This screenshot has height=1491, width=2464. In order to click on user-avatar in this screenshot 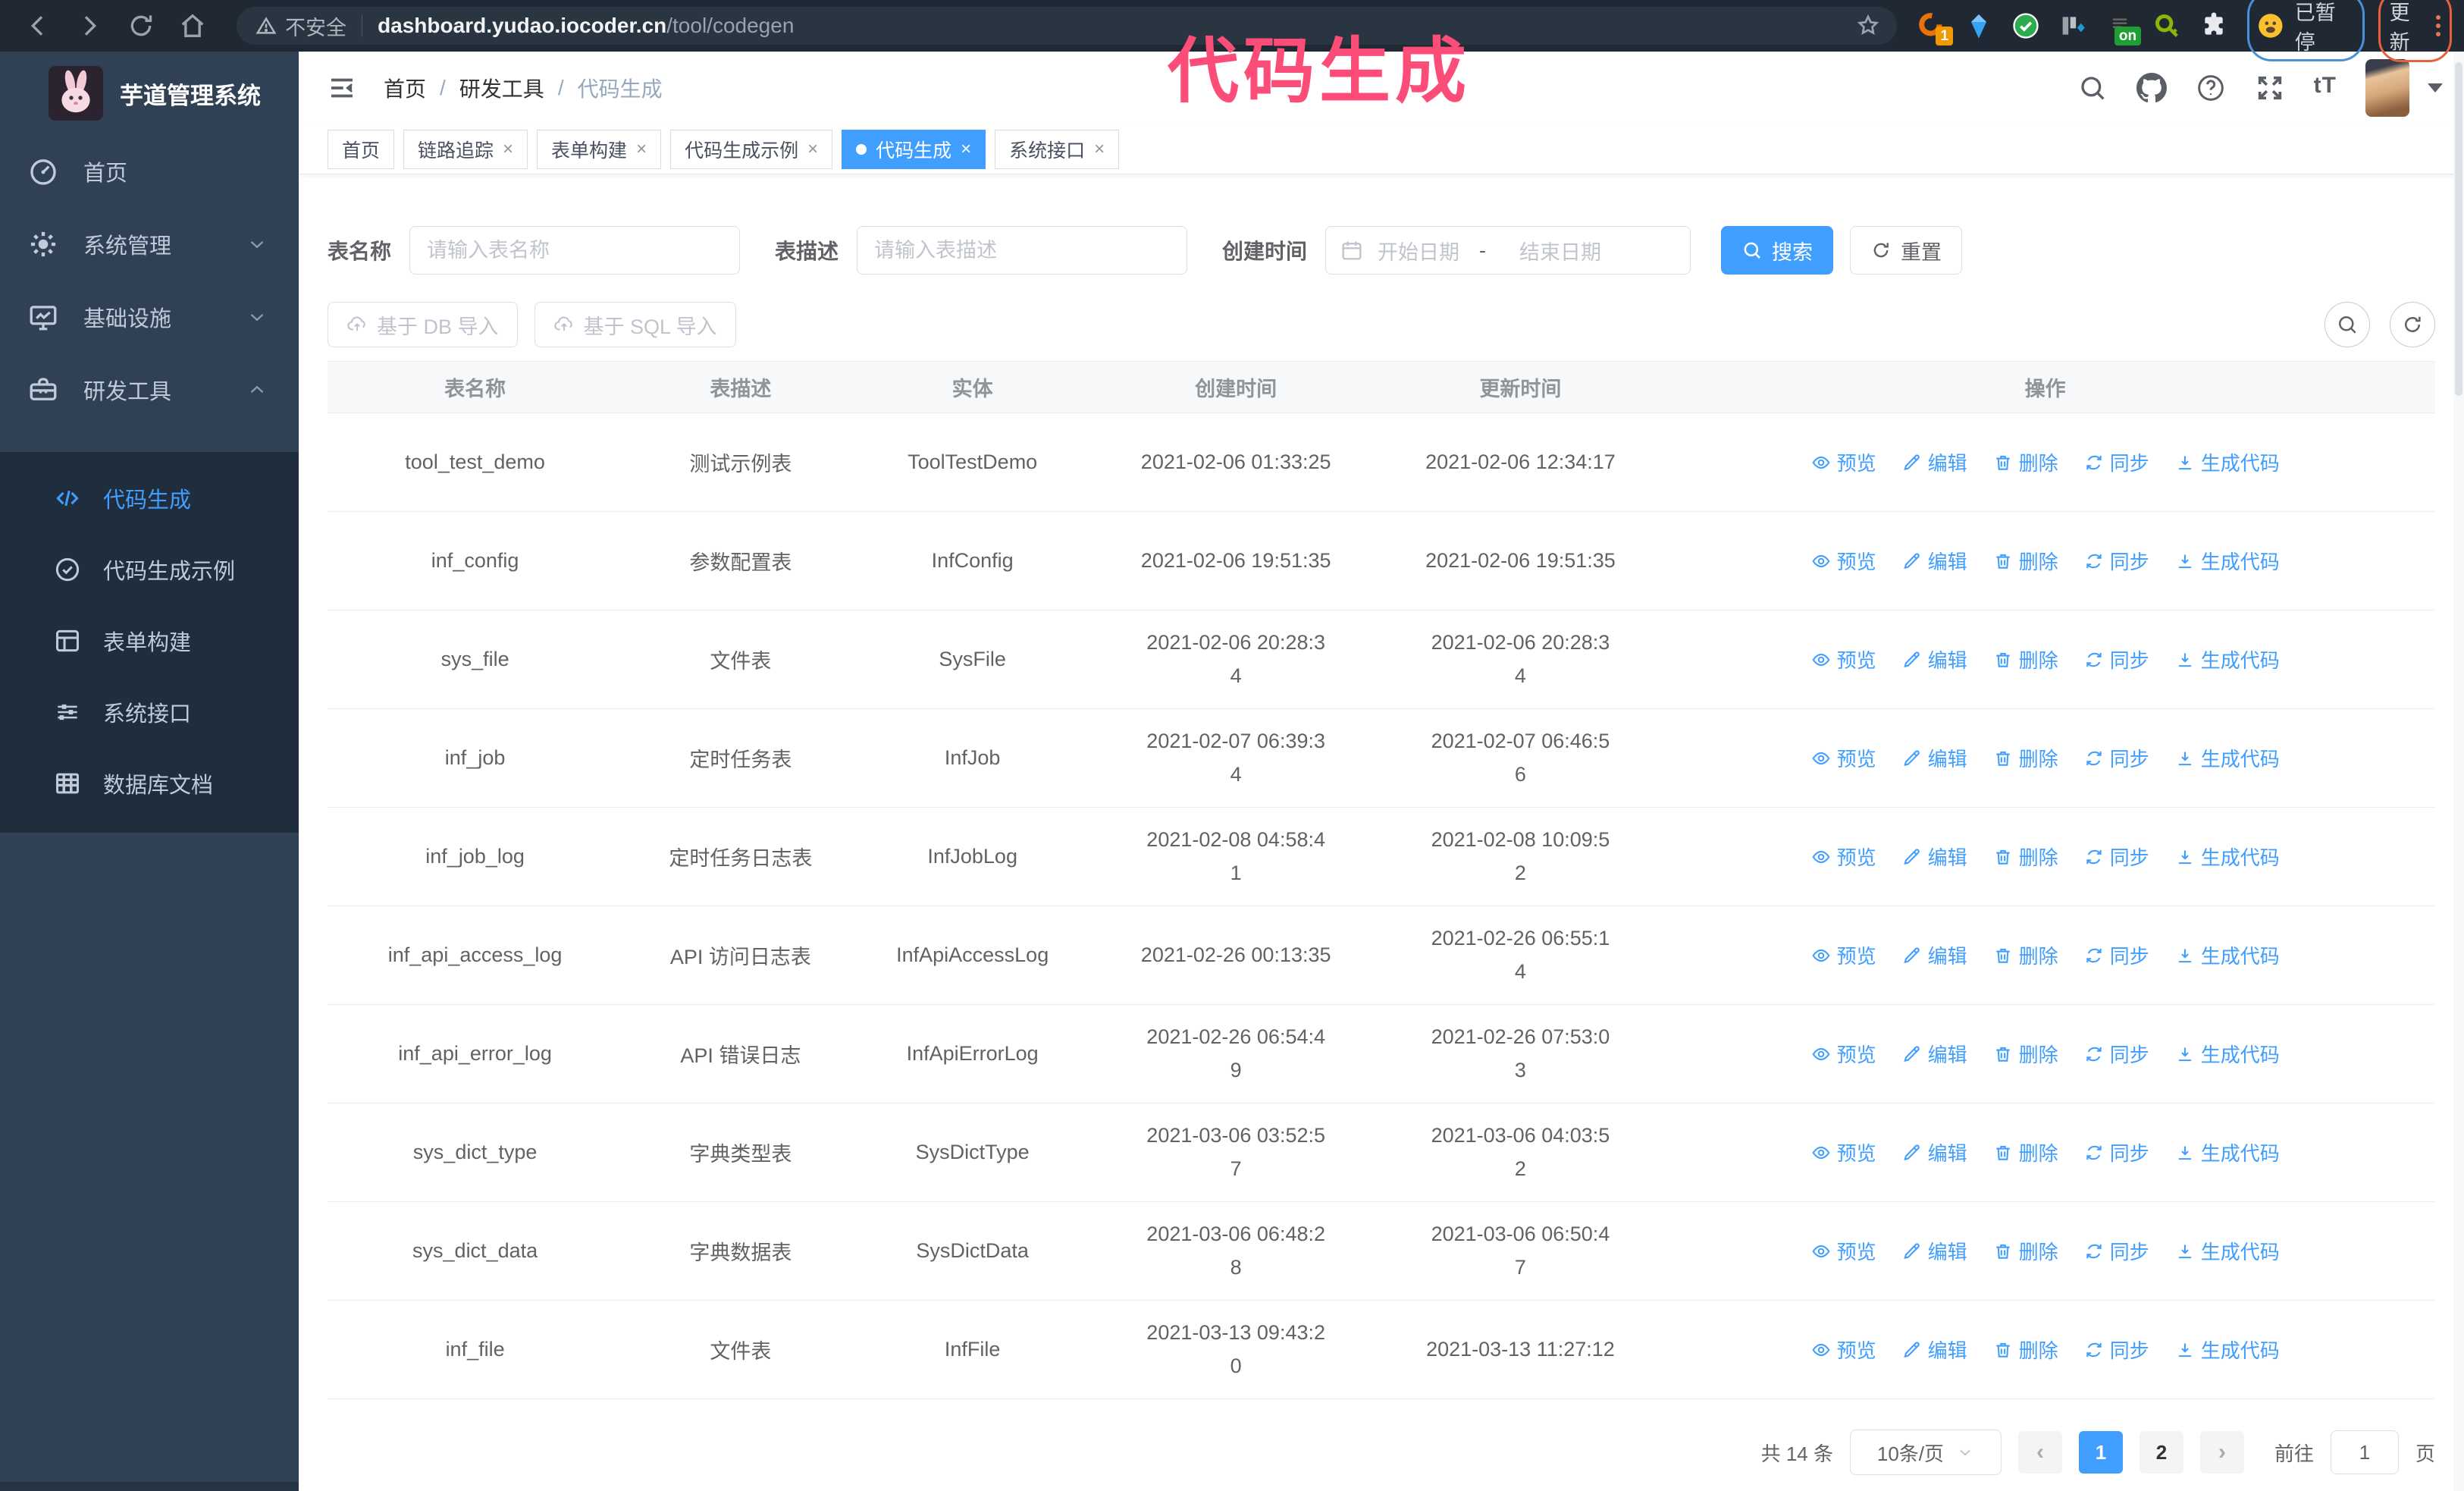, I will do `click(2387, 88)`.